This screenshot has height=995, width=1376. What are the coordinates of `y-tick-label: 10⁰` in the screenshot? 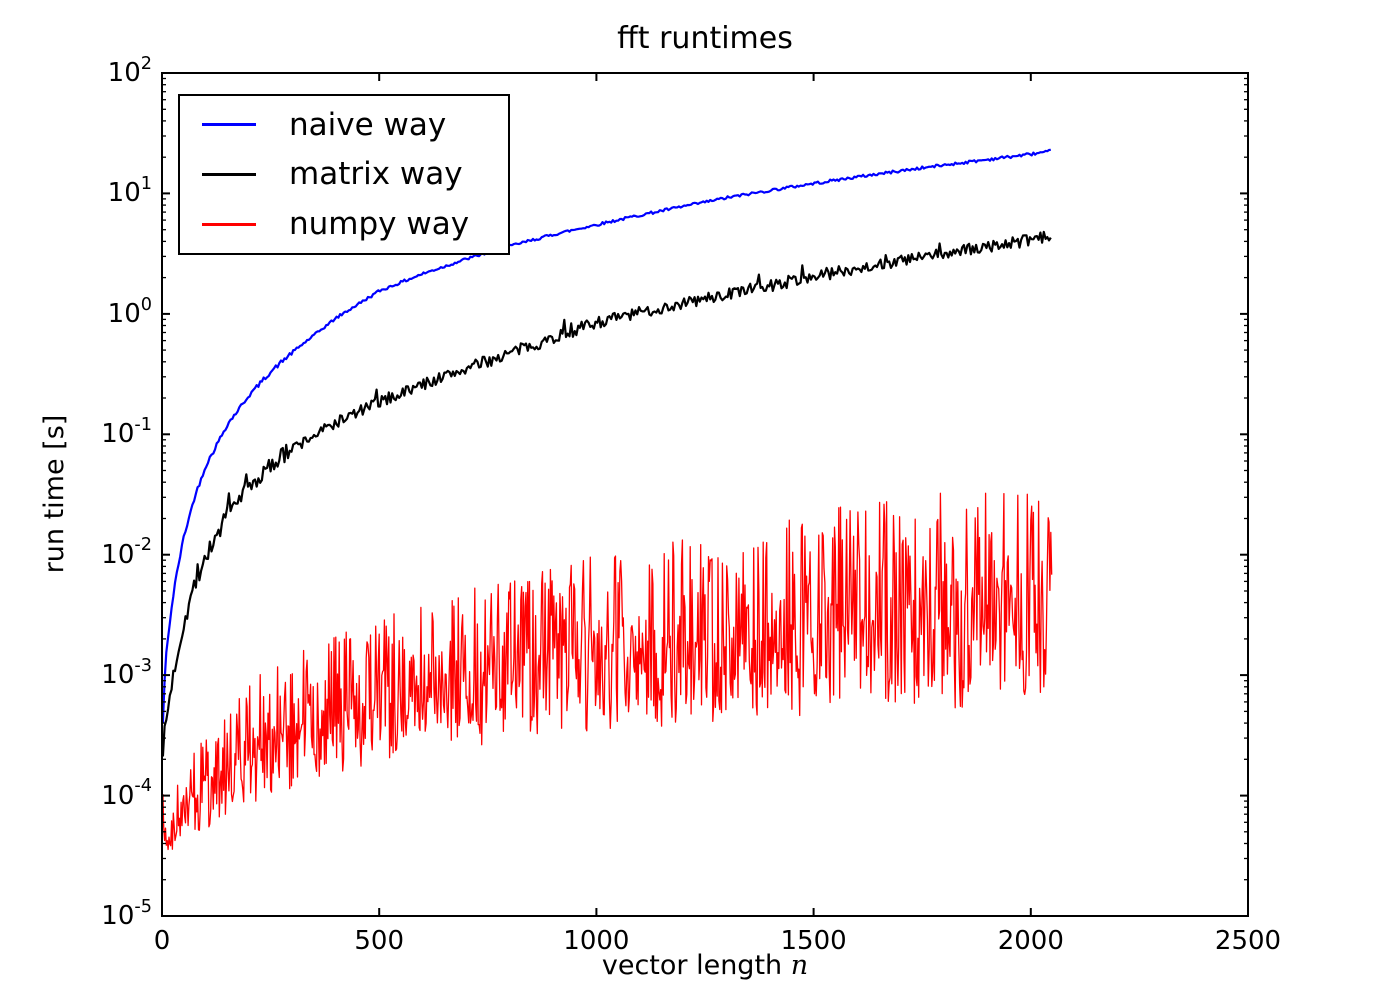 It's located at (129, 311).